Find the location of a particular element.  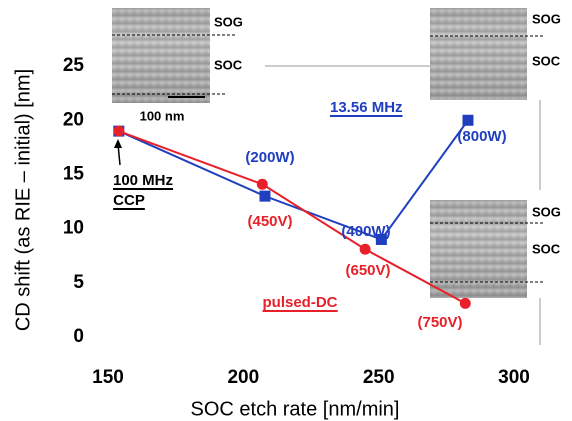

annotation: 100 MHz is located at coordinates (143, 180).